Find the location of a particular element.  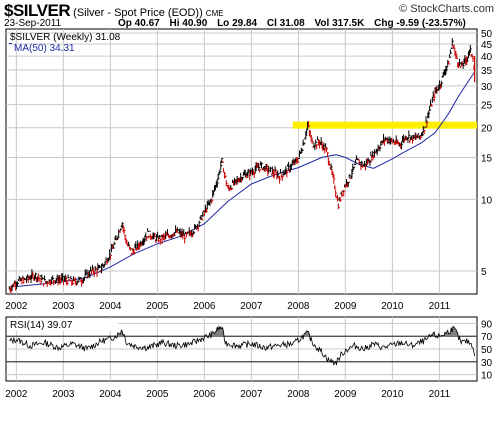

rsi-legend-entry: RSI(14) 39.07 is located at coordinates (41, 325).